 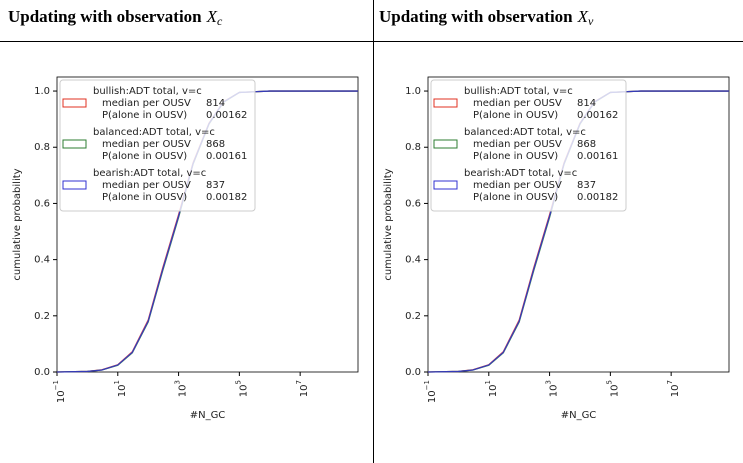 What do you see at coordinates (220, 21) in the screenshot?
I see `title-sub: c` at bounding box center [220, 21].